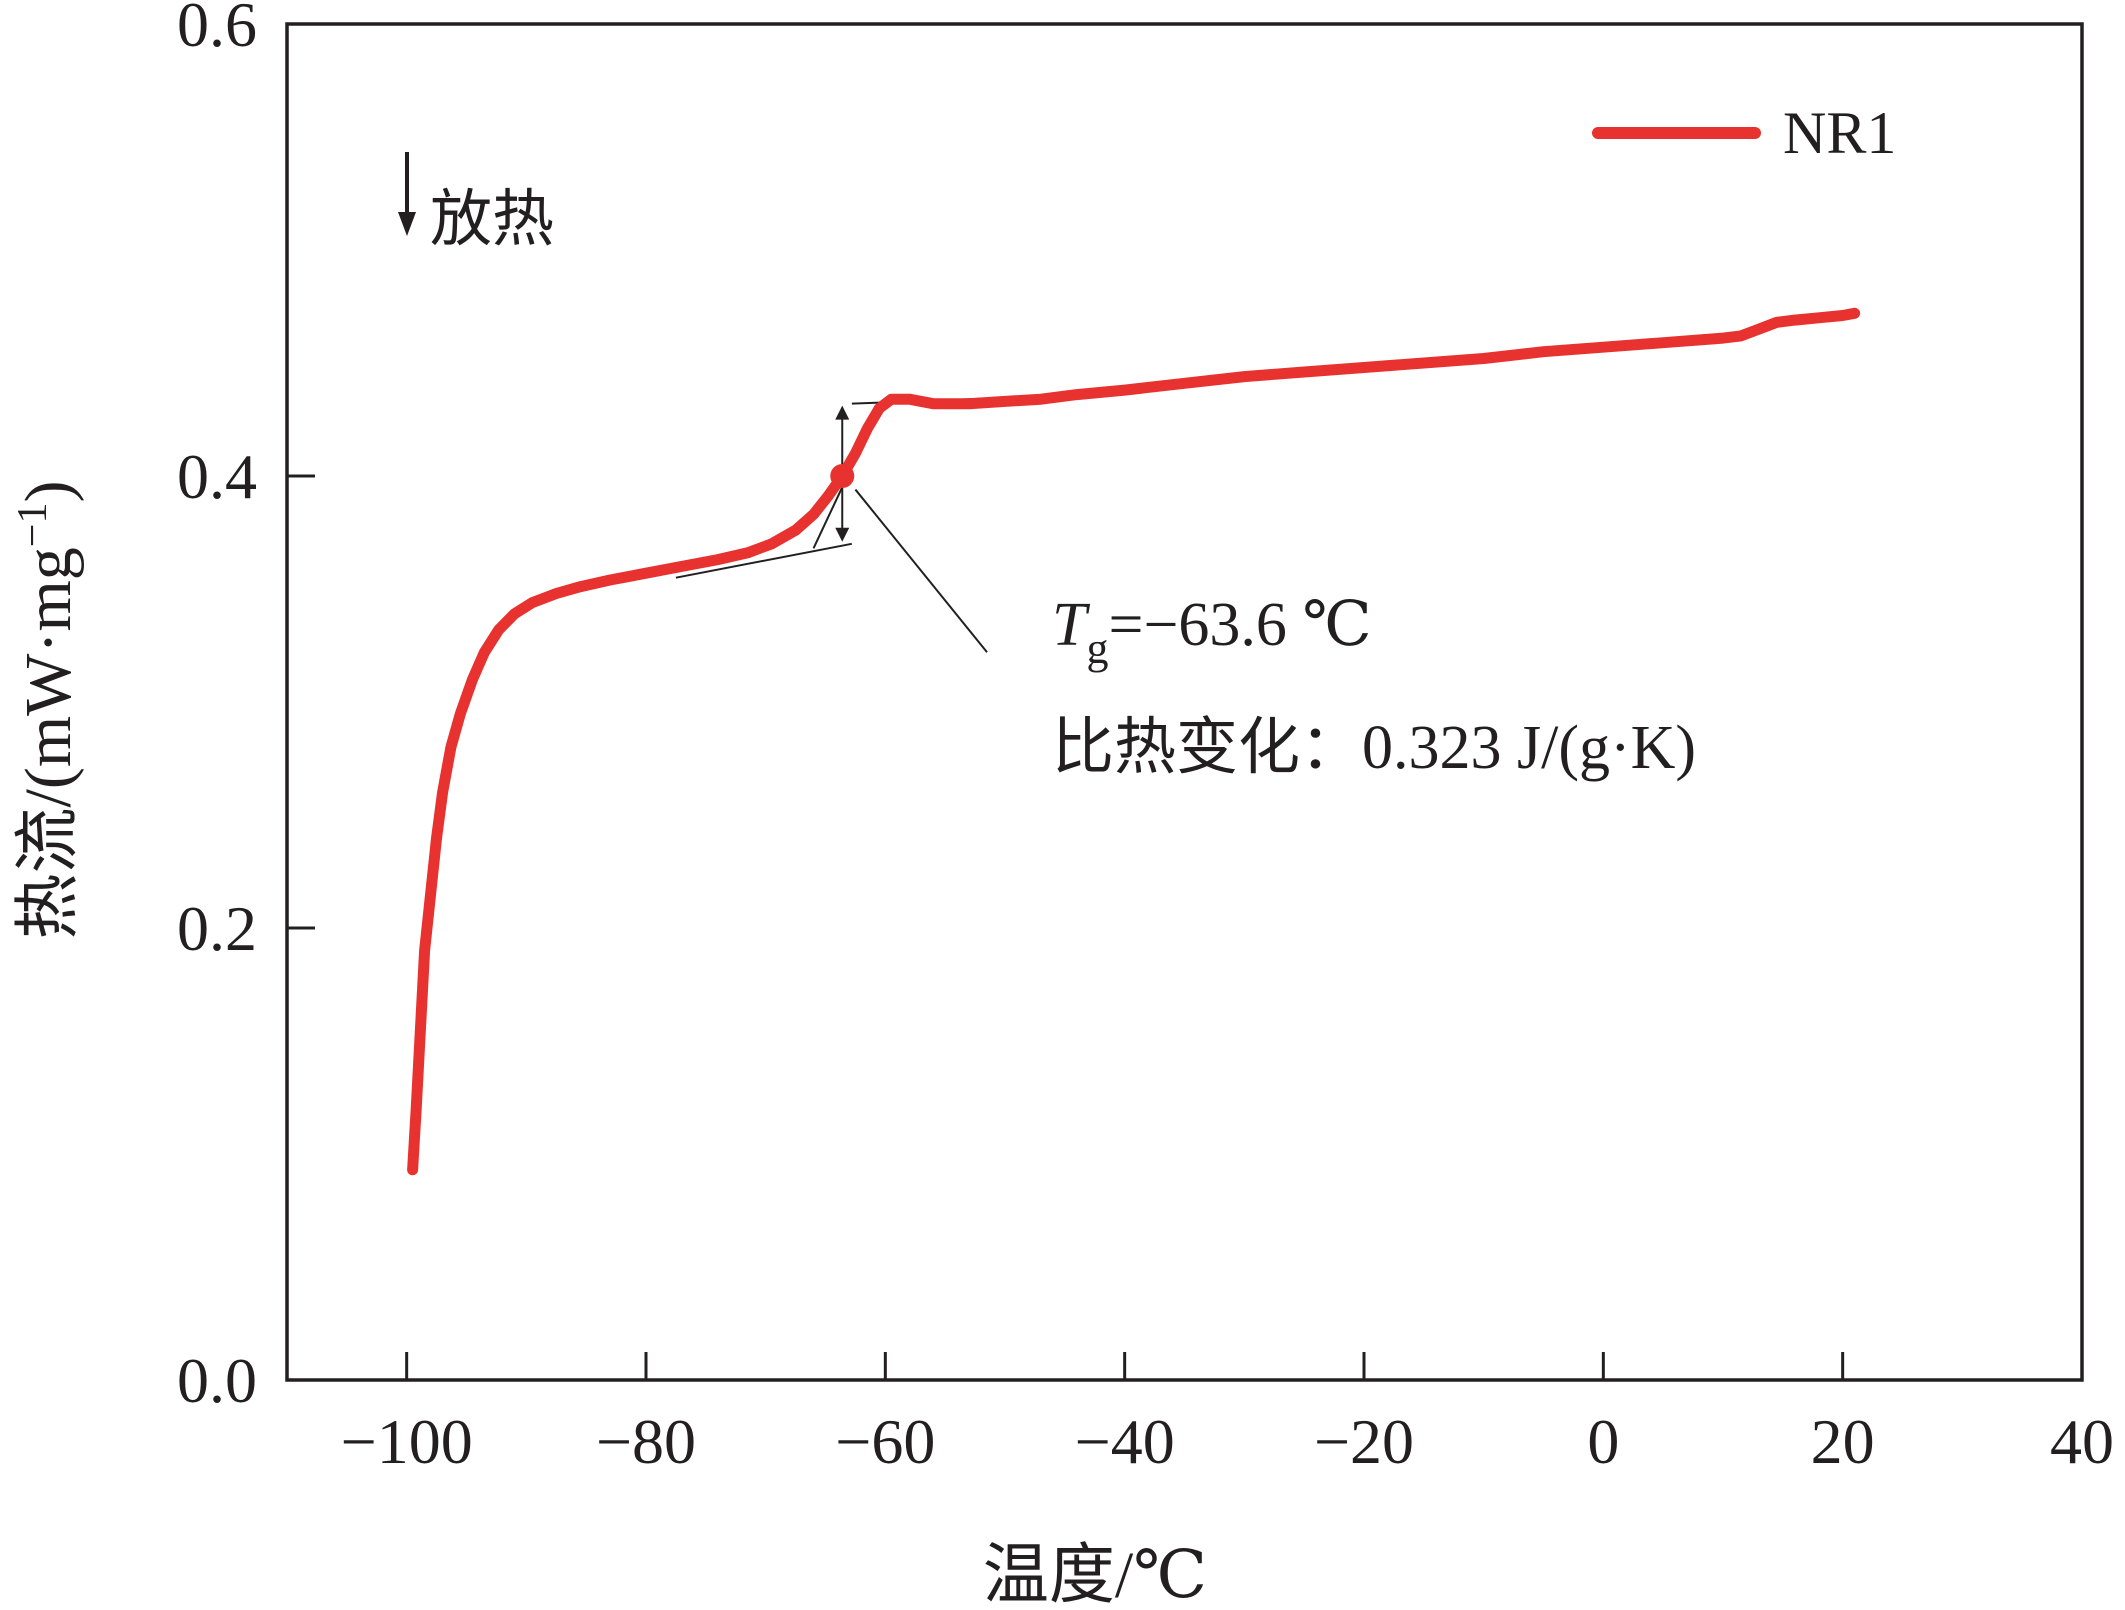  What do you see at coordinates (492, 220) in the screenshot?
I see `exo-label: 放热` at bounding box center [492, 220].